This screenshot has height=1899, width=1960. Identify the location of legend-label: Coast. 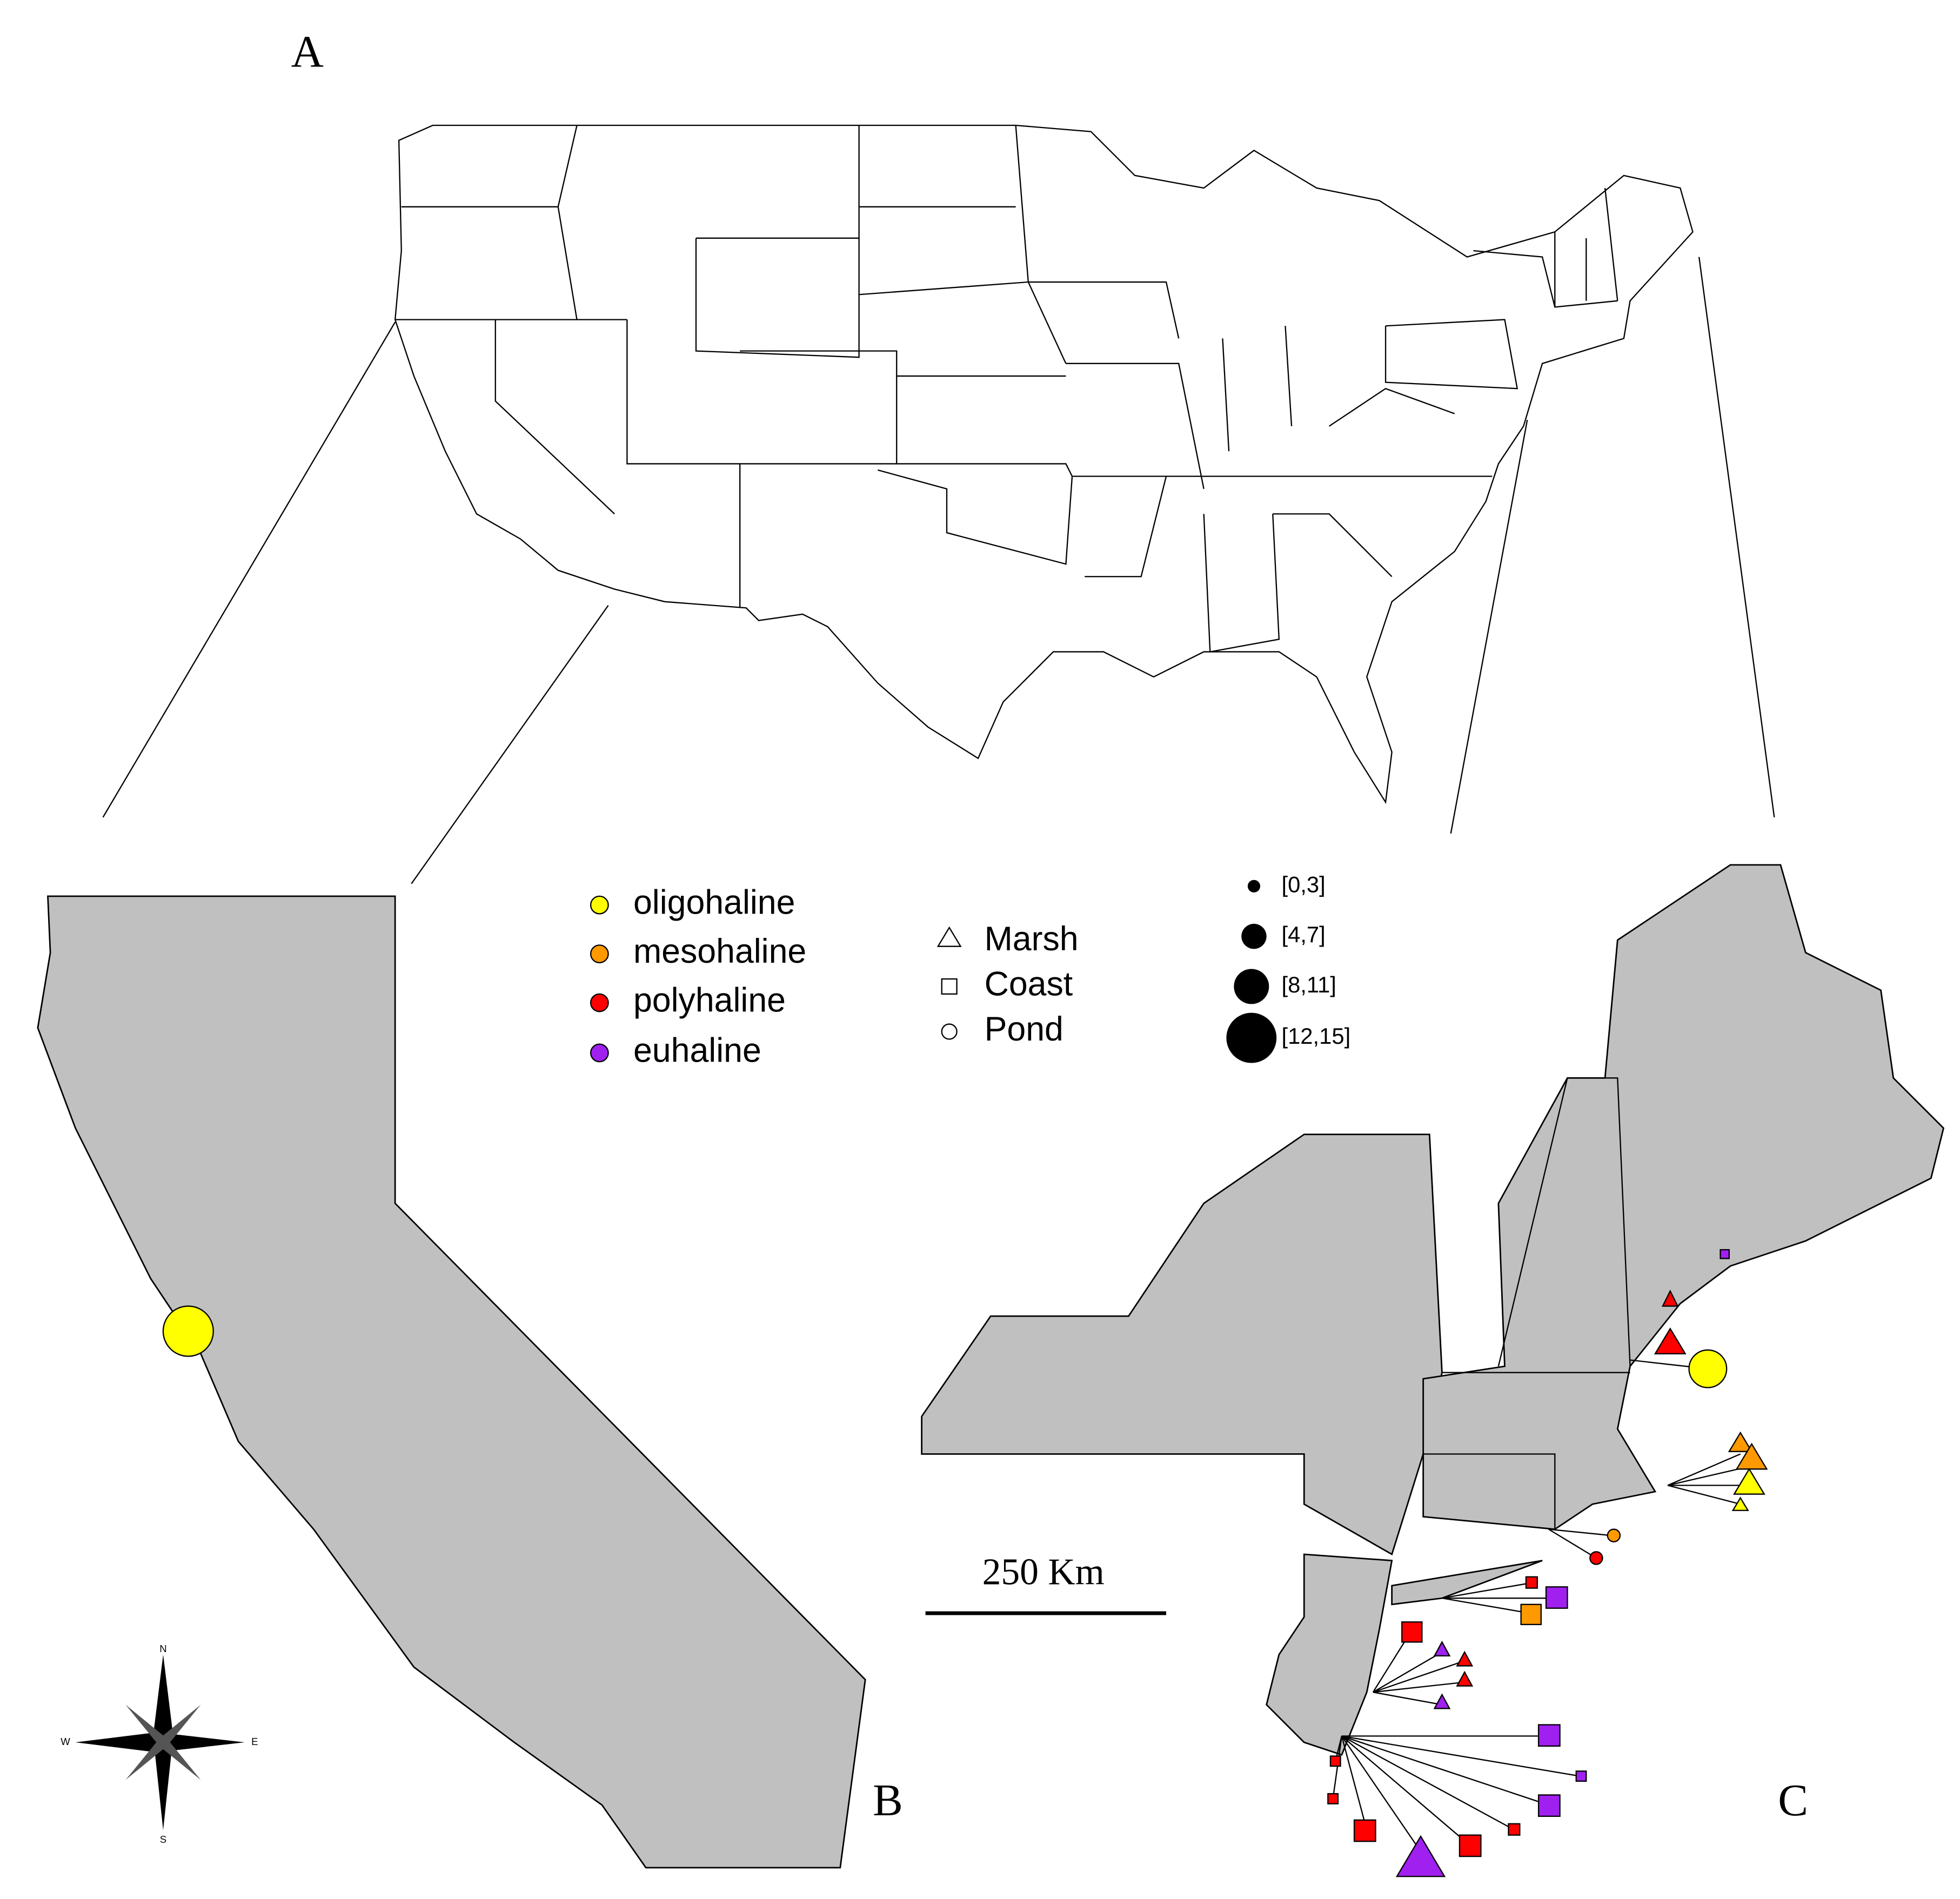
(1029, 984).